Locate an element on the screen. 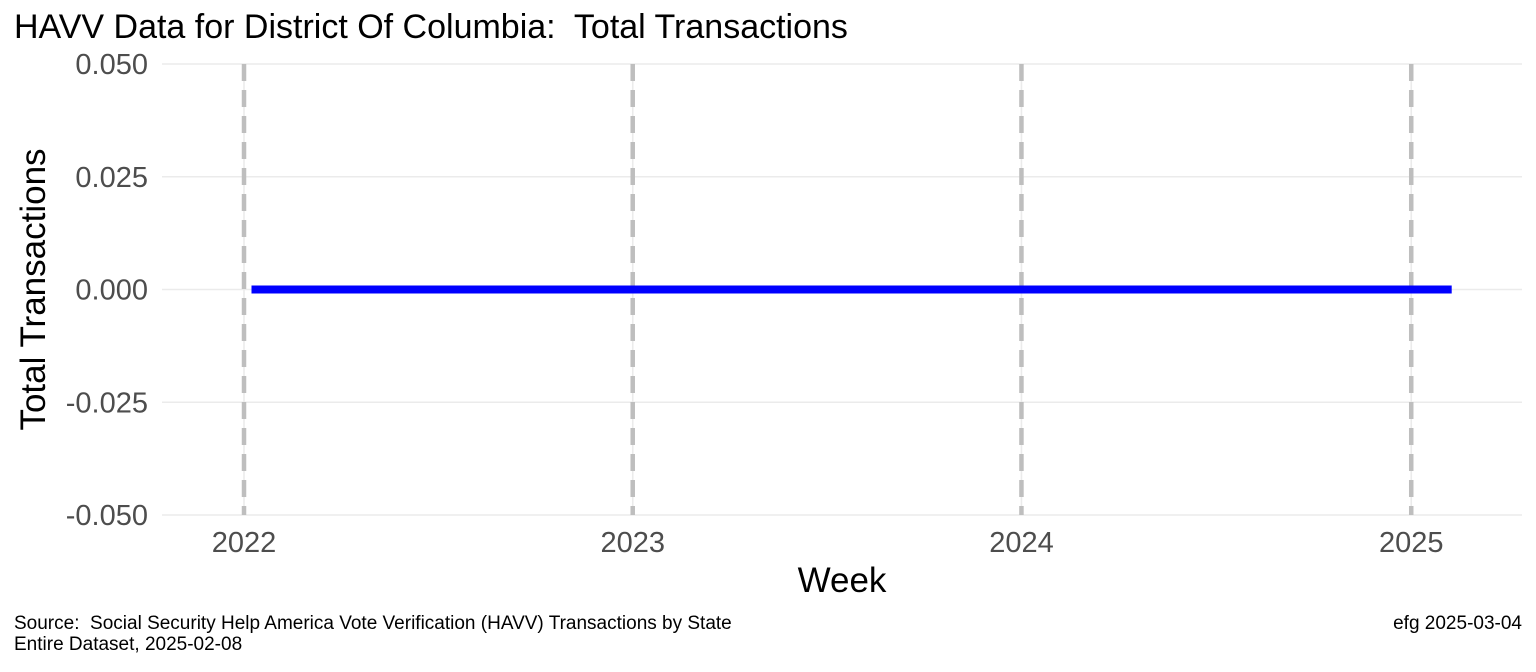  y-tick-label: 0.000 is located at coordinates (111, 291).